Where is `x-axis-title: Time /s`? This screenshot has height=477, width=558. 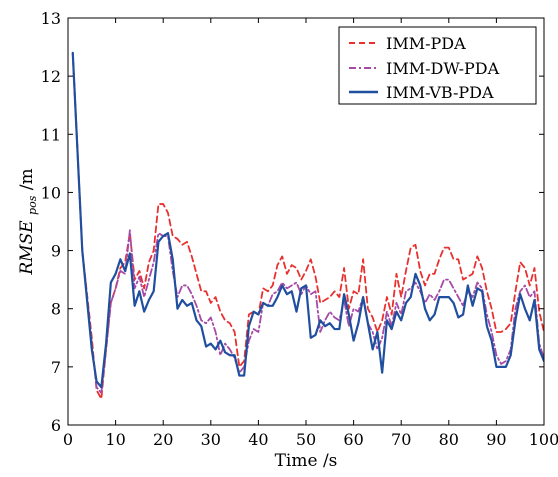
x-axis-title: Time /s is located at coordinates (306, 461).